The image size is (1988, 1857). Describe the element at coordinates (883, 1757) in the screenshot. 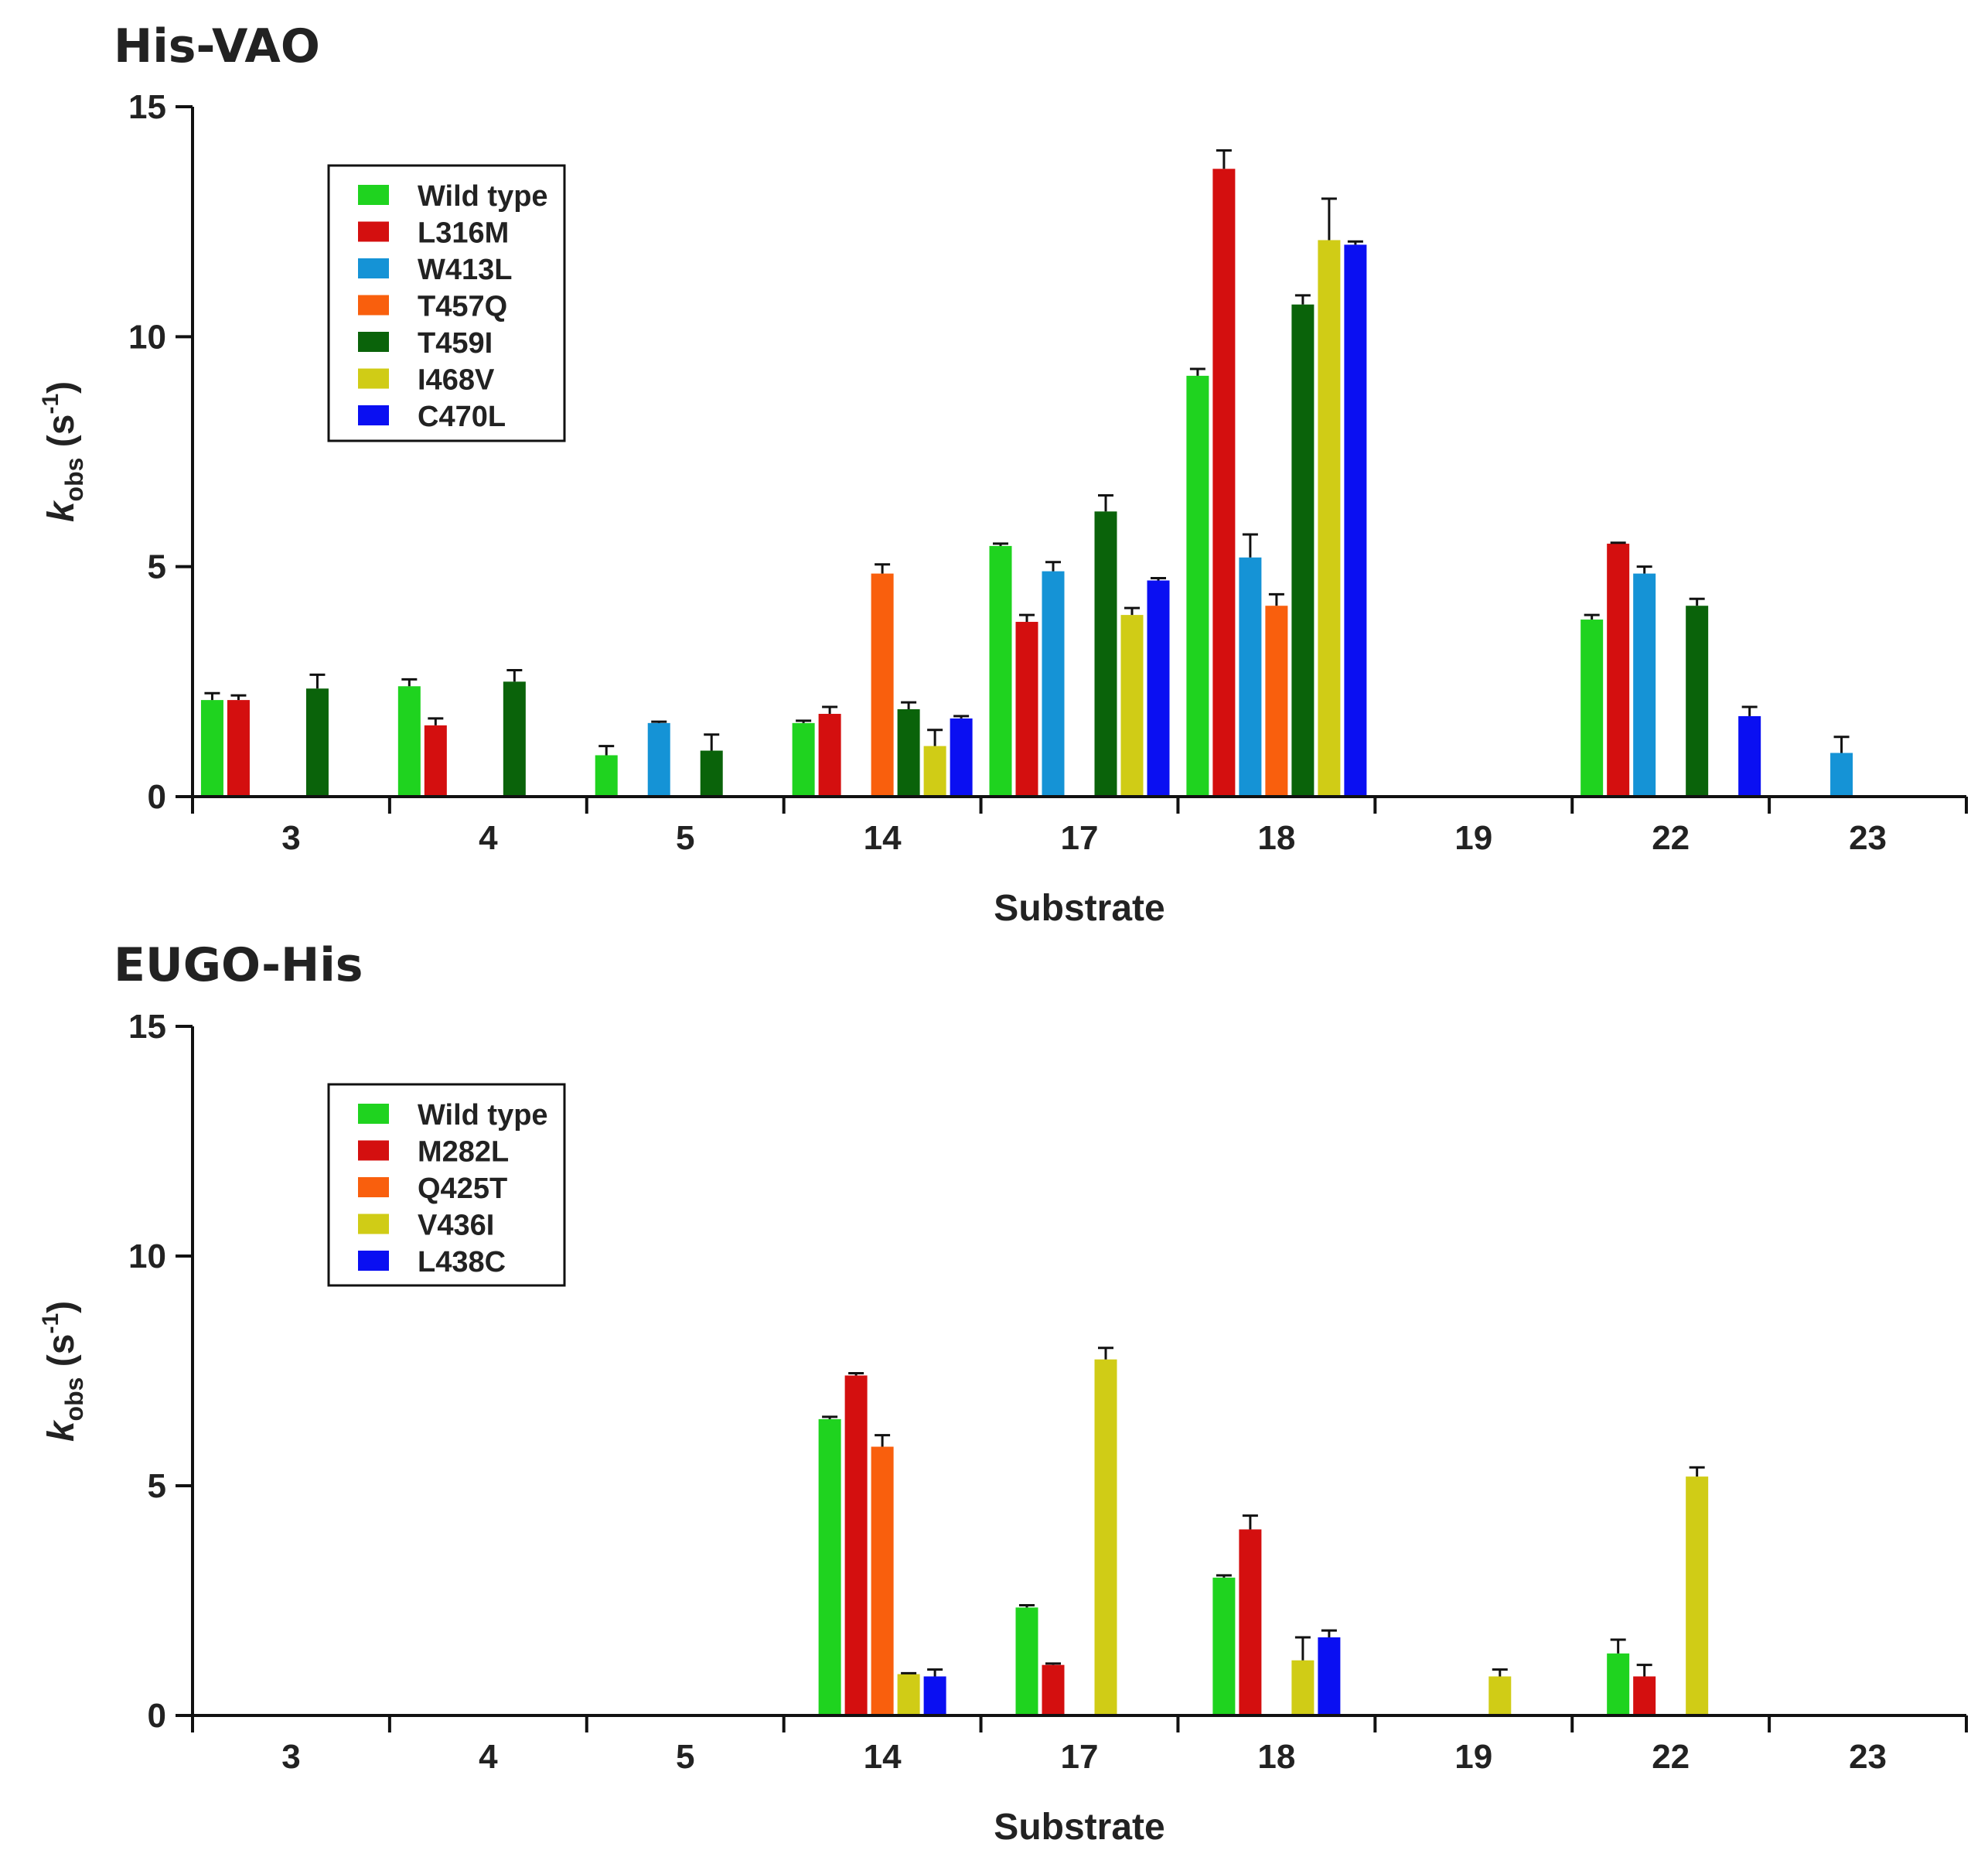

I see `x-tick-label: 14` at that location.